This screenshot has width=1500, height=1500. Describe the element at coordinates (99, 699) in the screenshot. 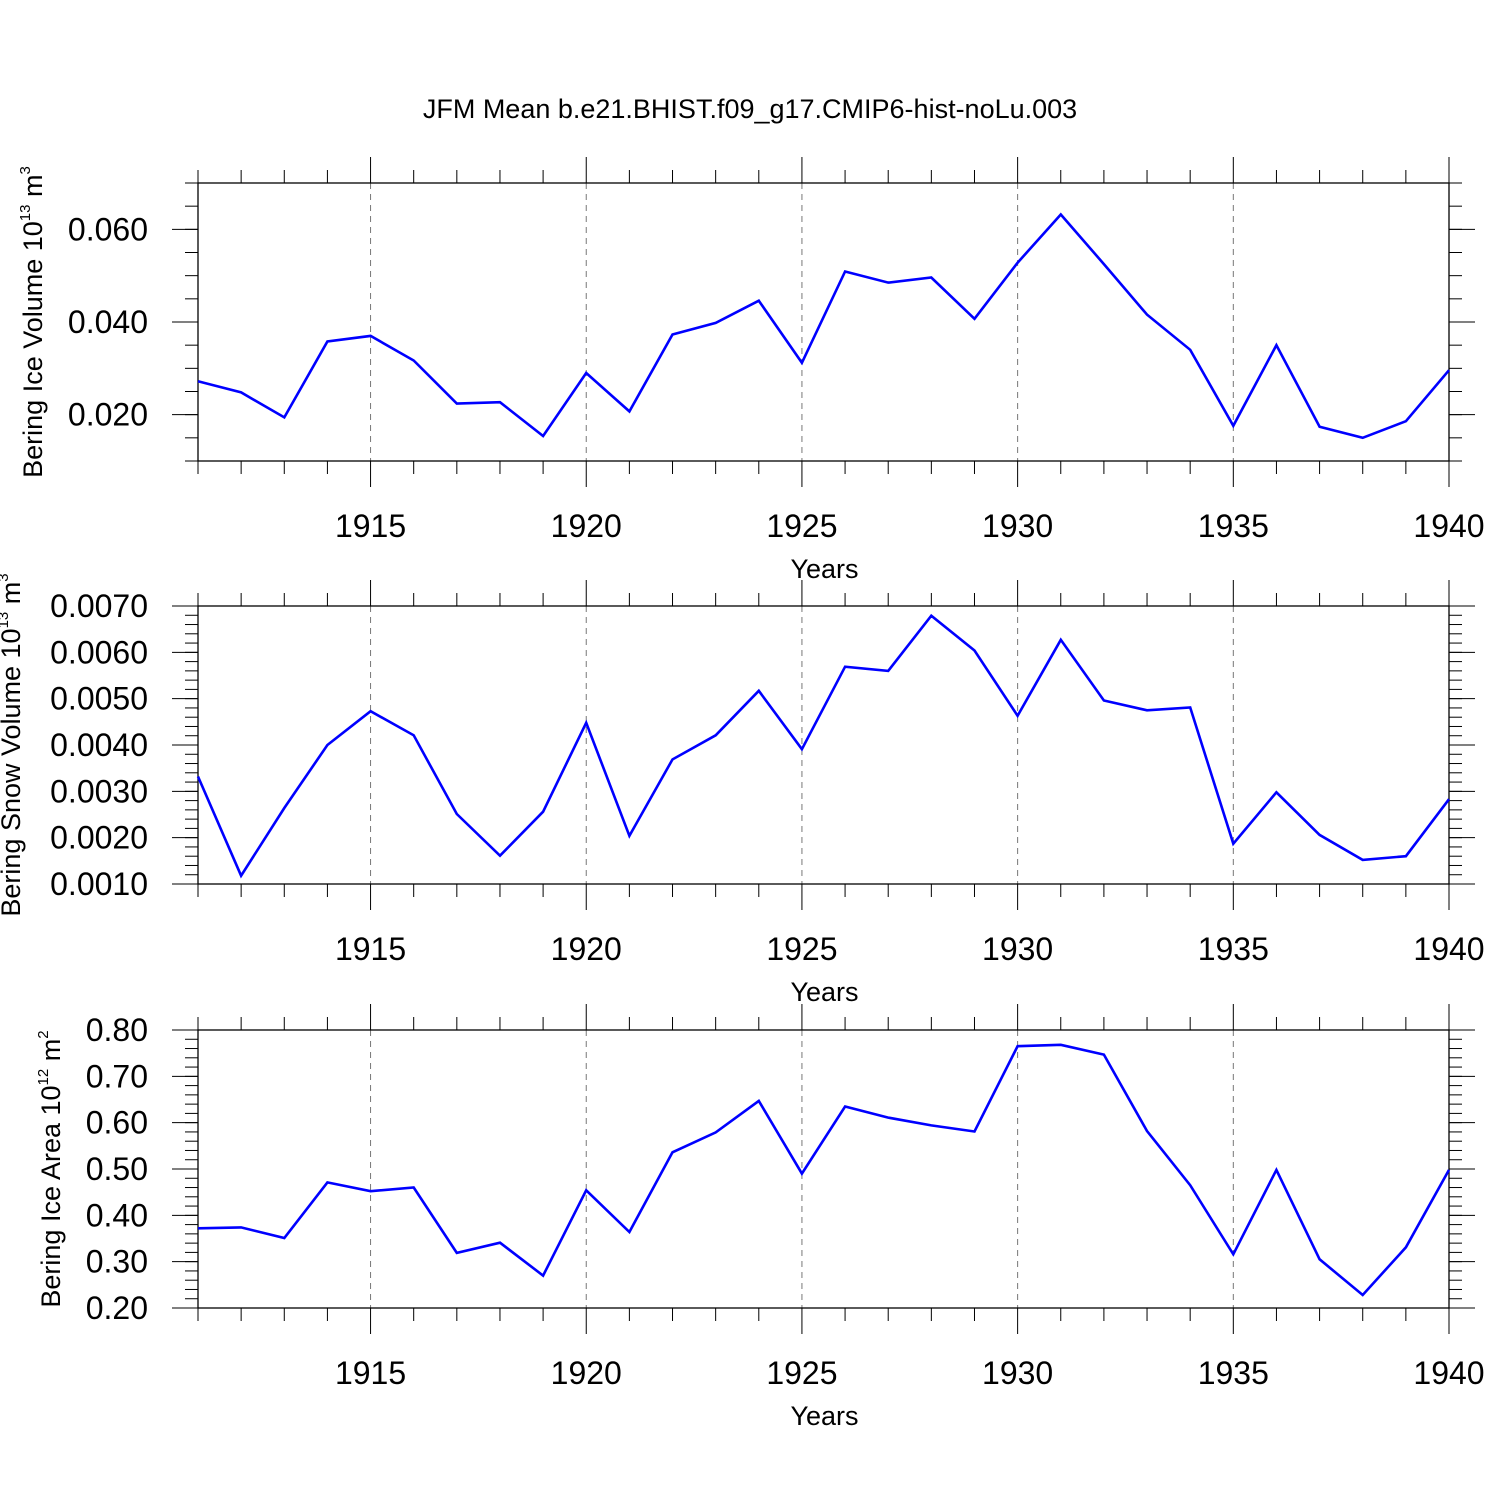

I see `y-tick-label: 0.0050` at that location.